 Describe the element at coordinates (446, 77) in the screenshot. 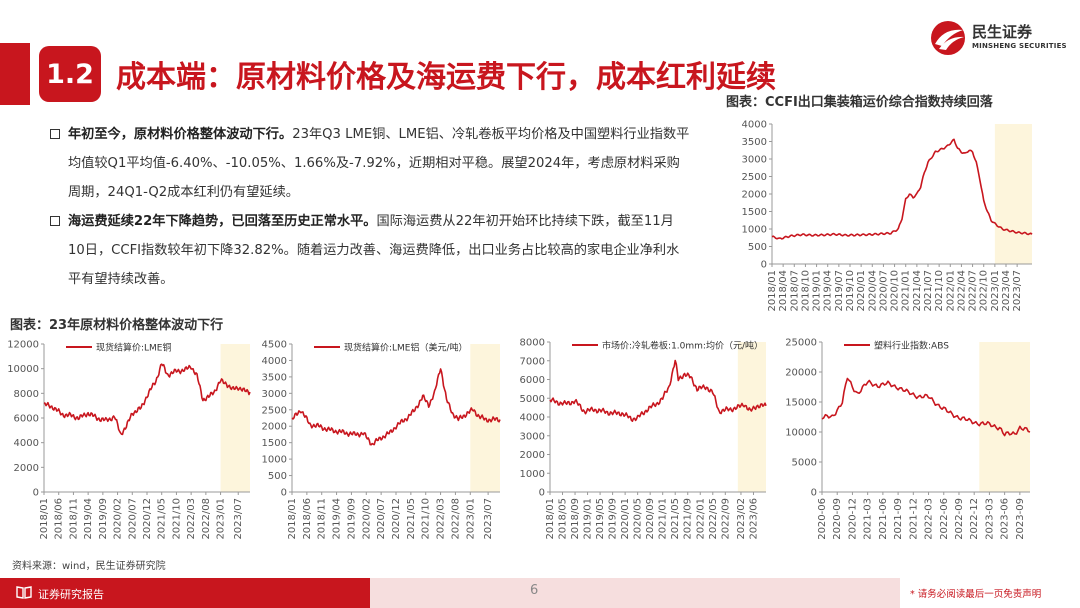

I see `page-title: 成本端：原材料价格及海运费下行，成本红利延续` at that location.